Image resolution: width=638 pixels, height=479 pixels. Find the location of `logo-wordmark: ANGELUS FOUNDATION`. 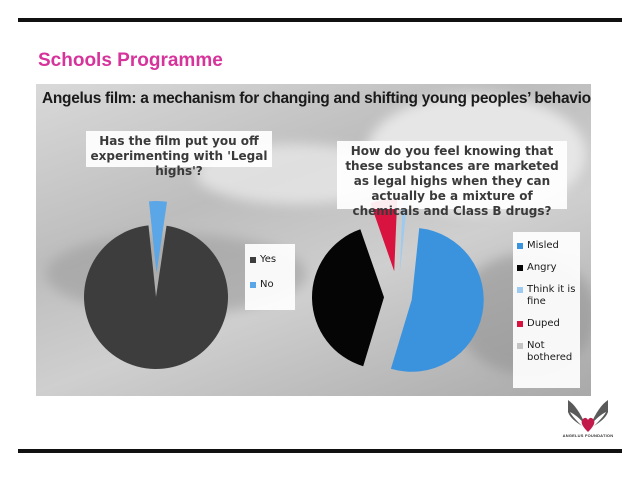

logo-wordmark: ANGELUS FOUNDATION is located at coordinates (588, 435).